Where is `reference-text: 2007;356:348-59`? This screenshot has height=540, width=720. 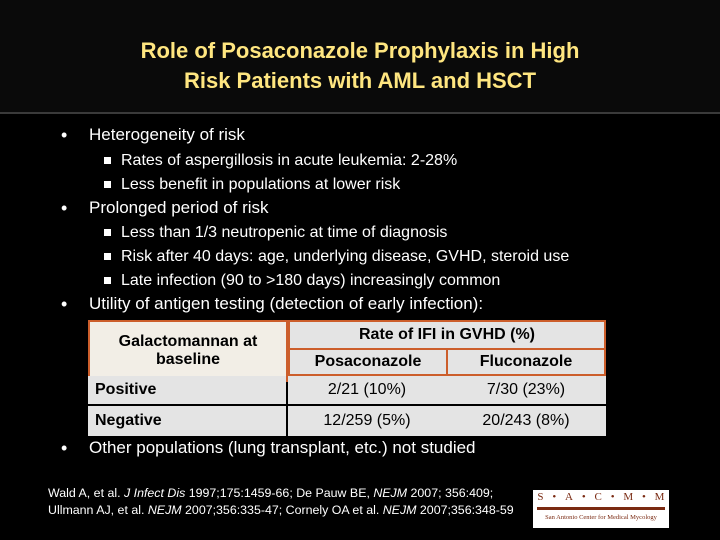
reference-text: 2007;356:348-59 is located at coordinates (465, 510).